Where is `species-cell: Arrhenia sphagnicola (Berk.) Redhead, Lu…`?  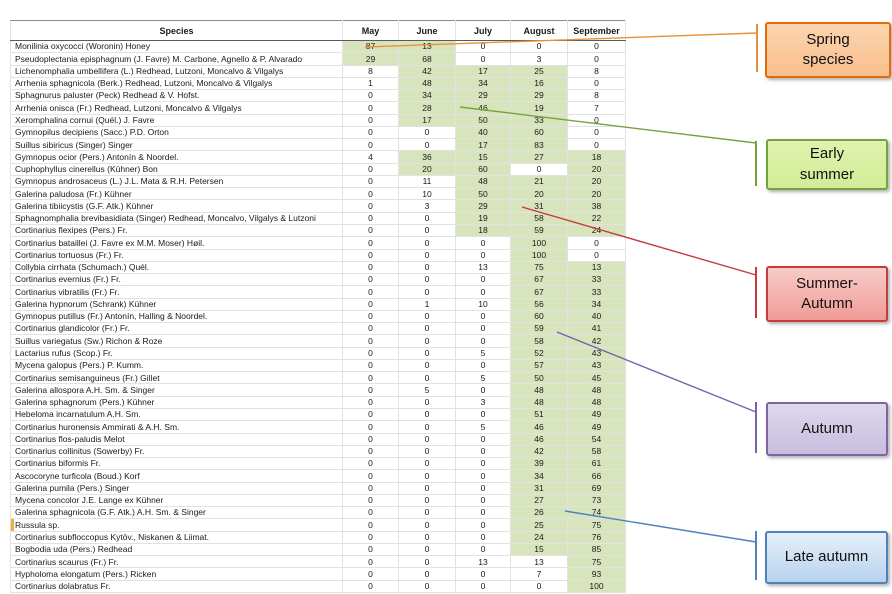 species-cell: Arrhenia sphagnicola (Berk.) Redhead, Lu… is located at coordinates (176, 83).